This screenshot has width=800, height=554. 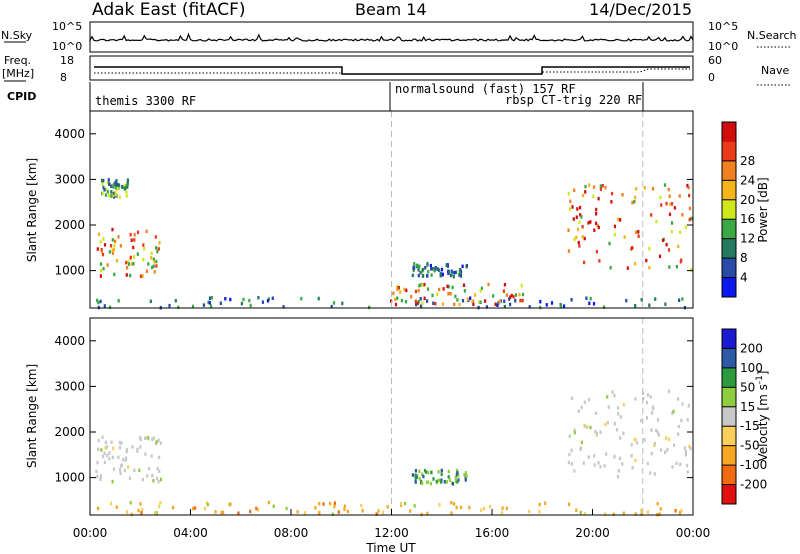 I want to click on colorbar-tick-label: 16, so click(x=747, y=219).